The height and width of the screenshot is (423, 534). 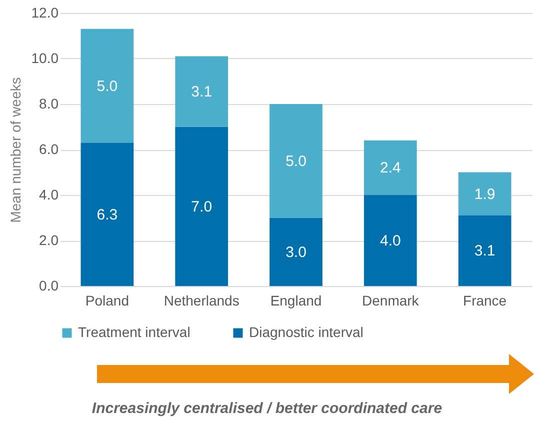 I want to click on data-label: 4.0, so click(x=390, y=241).